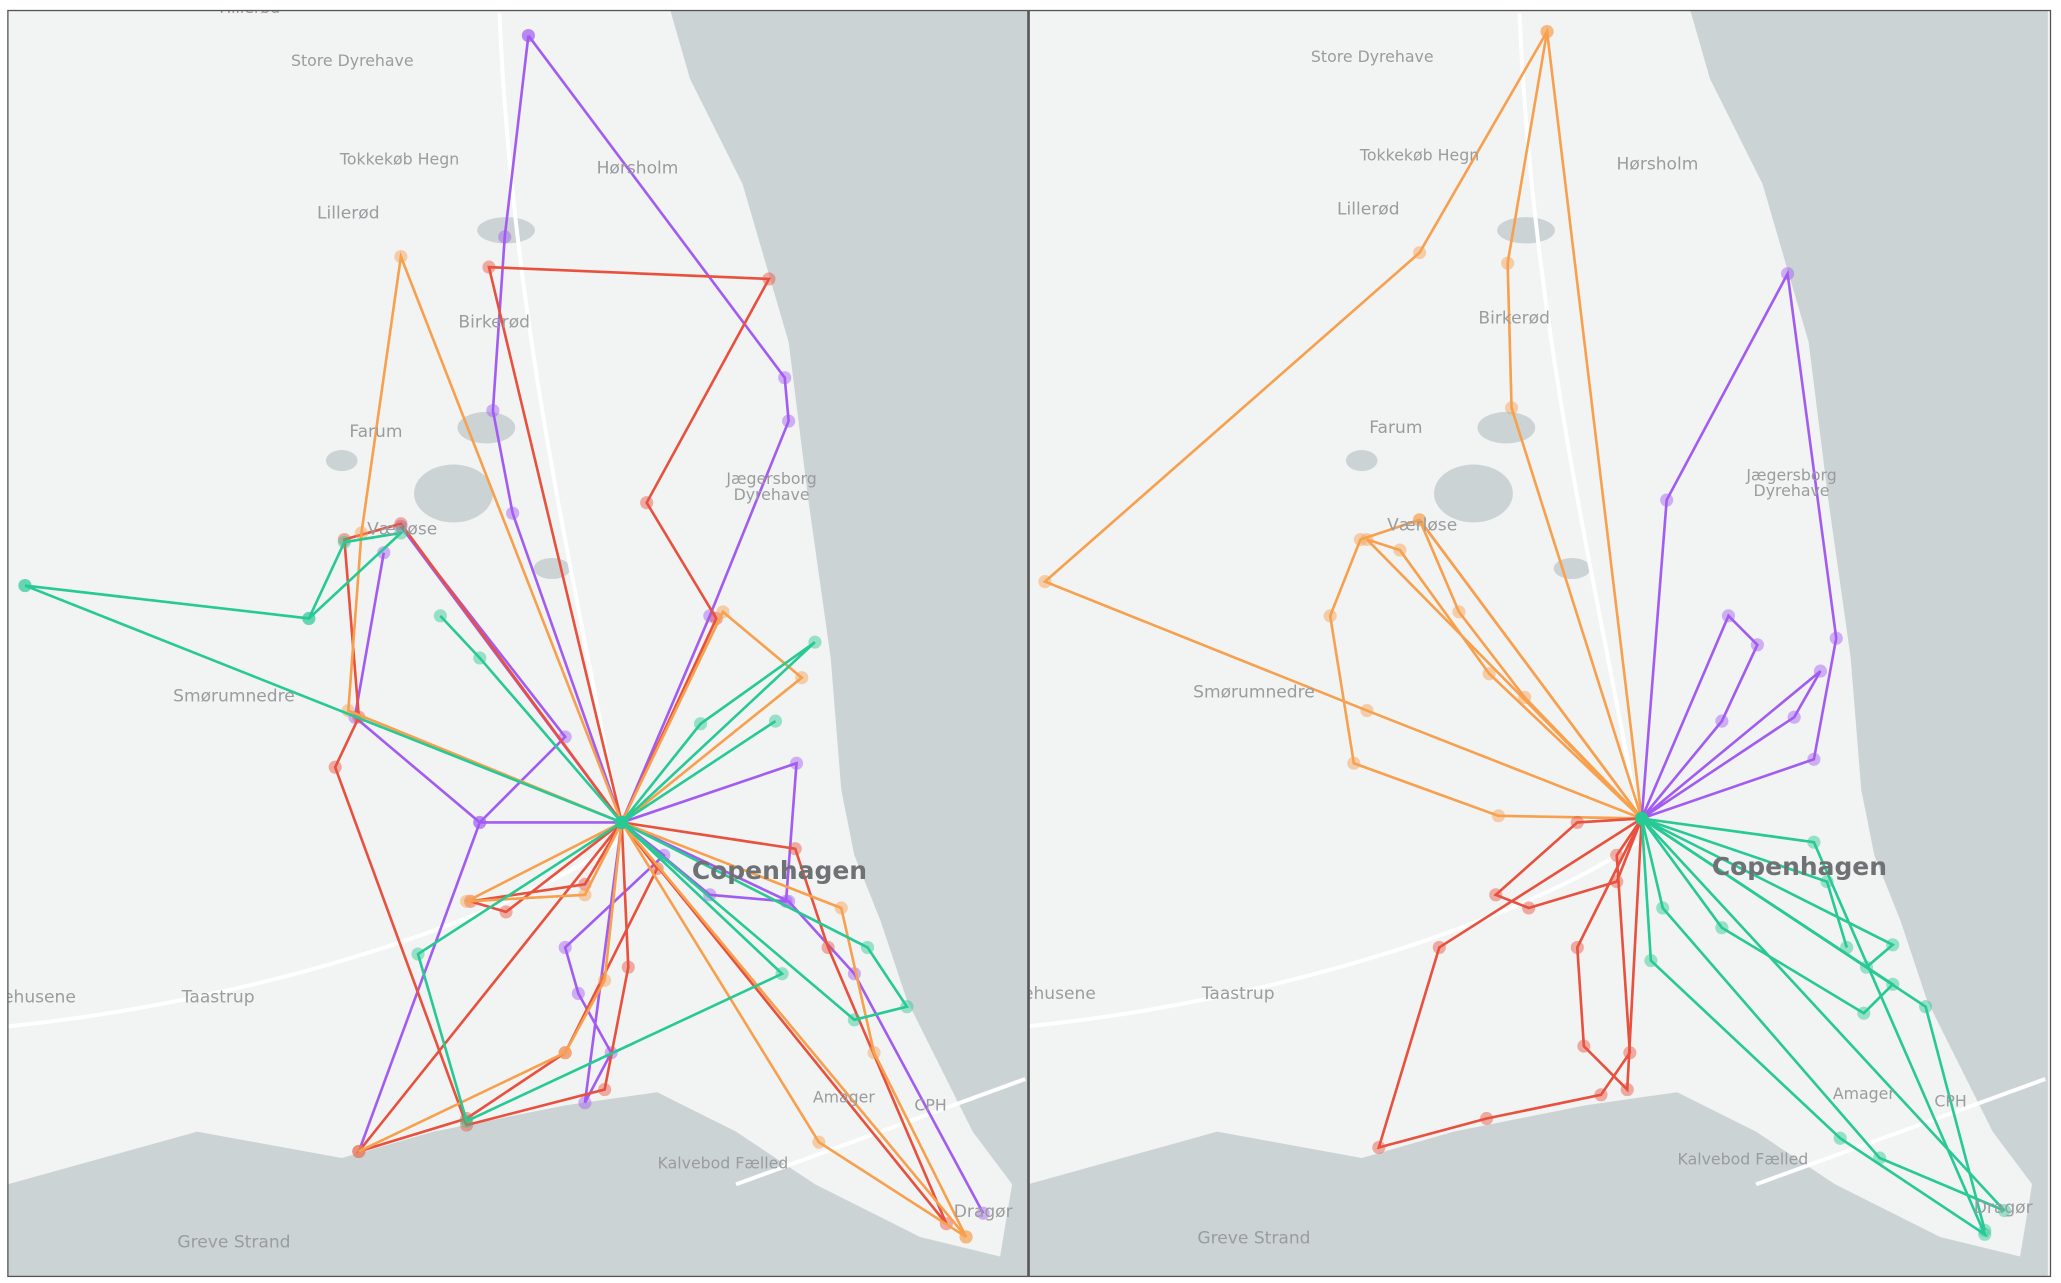  Describe the element at coordinates (1514, 319) in the screenshot. I see `place-label: Birkerød` at that location.